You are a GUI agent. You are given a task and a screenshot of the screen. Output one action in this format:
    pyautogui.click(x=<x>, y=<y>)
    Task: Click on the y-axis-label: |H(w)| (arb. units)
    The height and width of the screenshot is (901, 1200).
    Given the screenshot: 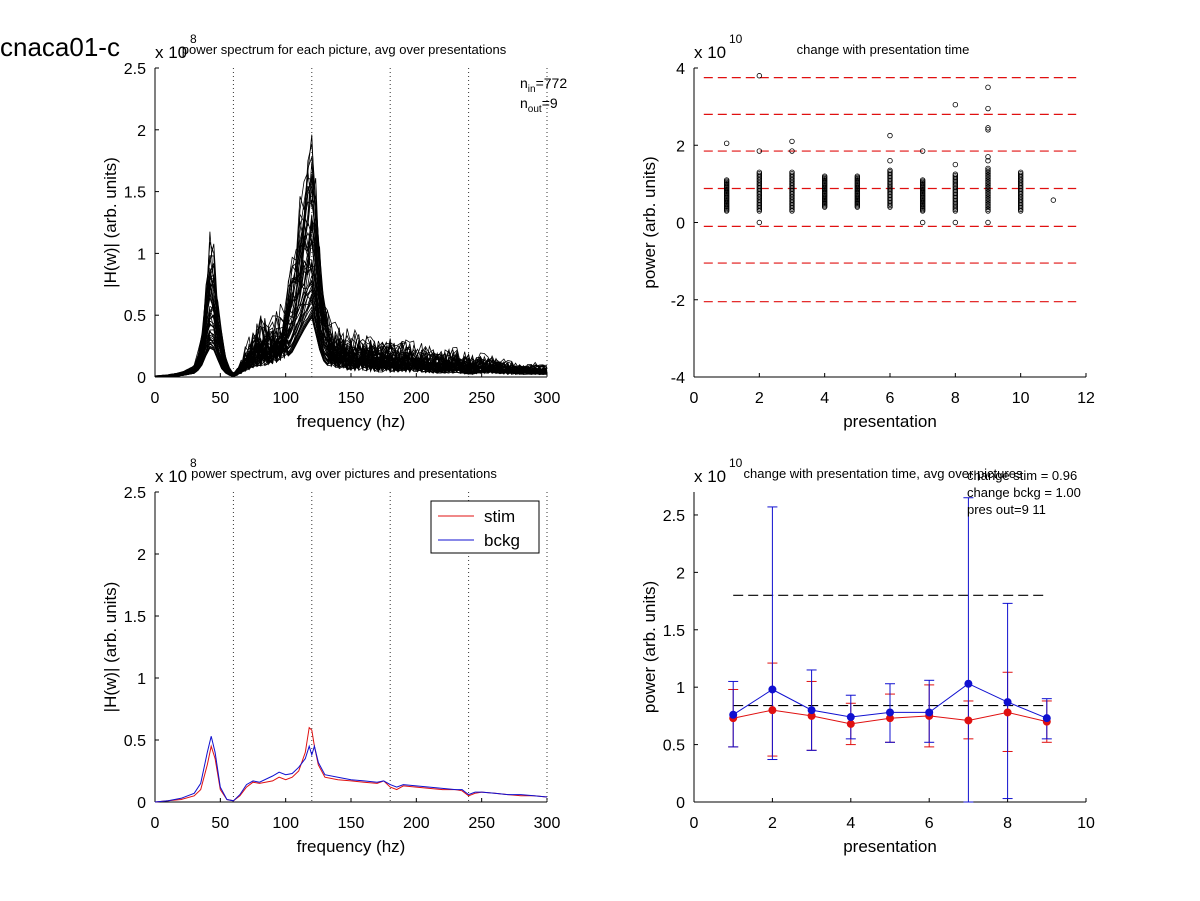 What is the action you would take?
    pyautogui.click(x=110, y=647)
    